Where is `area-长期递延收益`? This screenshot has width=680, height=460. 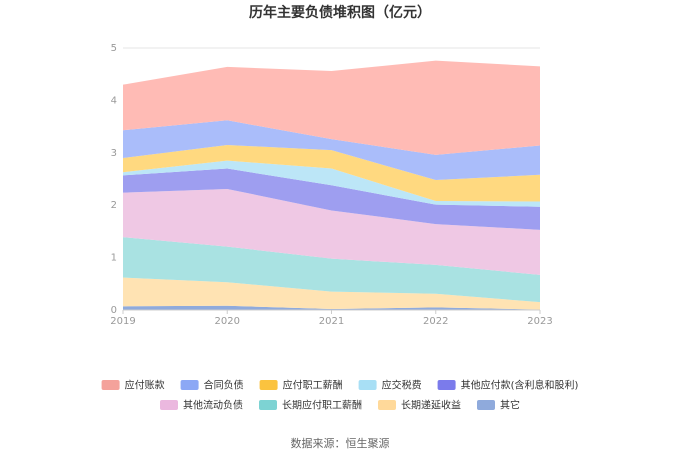 area-长期递延收益 is located at coordinates (331, 293).